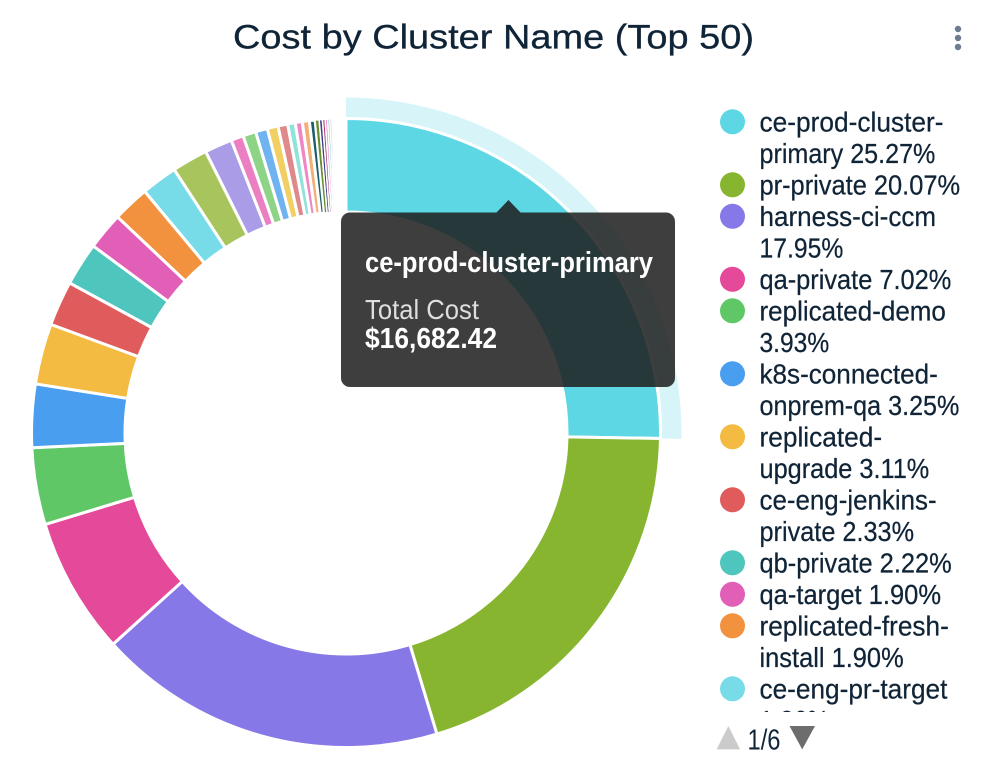 The image size is (986, 770). I want to click on svg-text: qb-private 2.22%, so click(856, 562).